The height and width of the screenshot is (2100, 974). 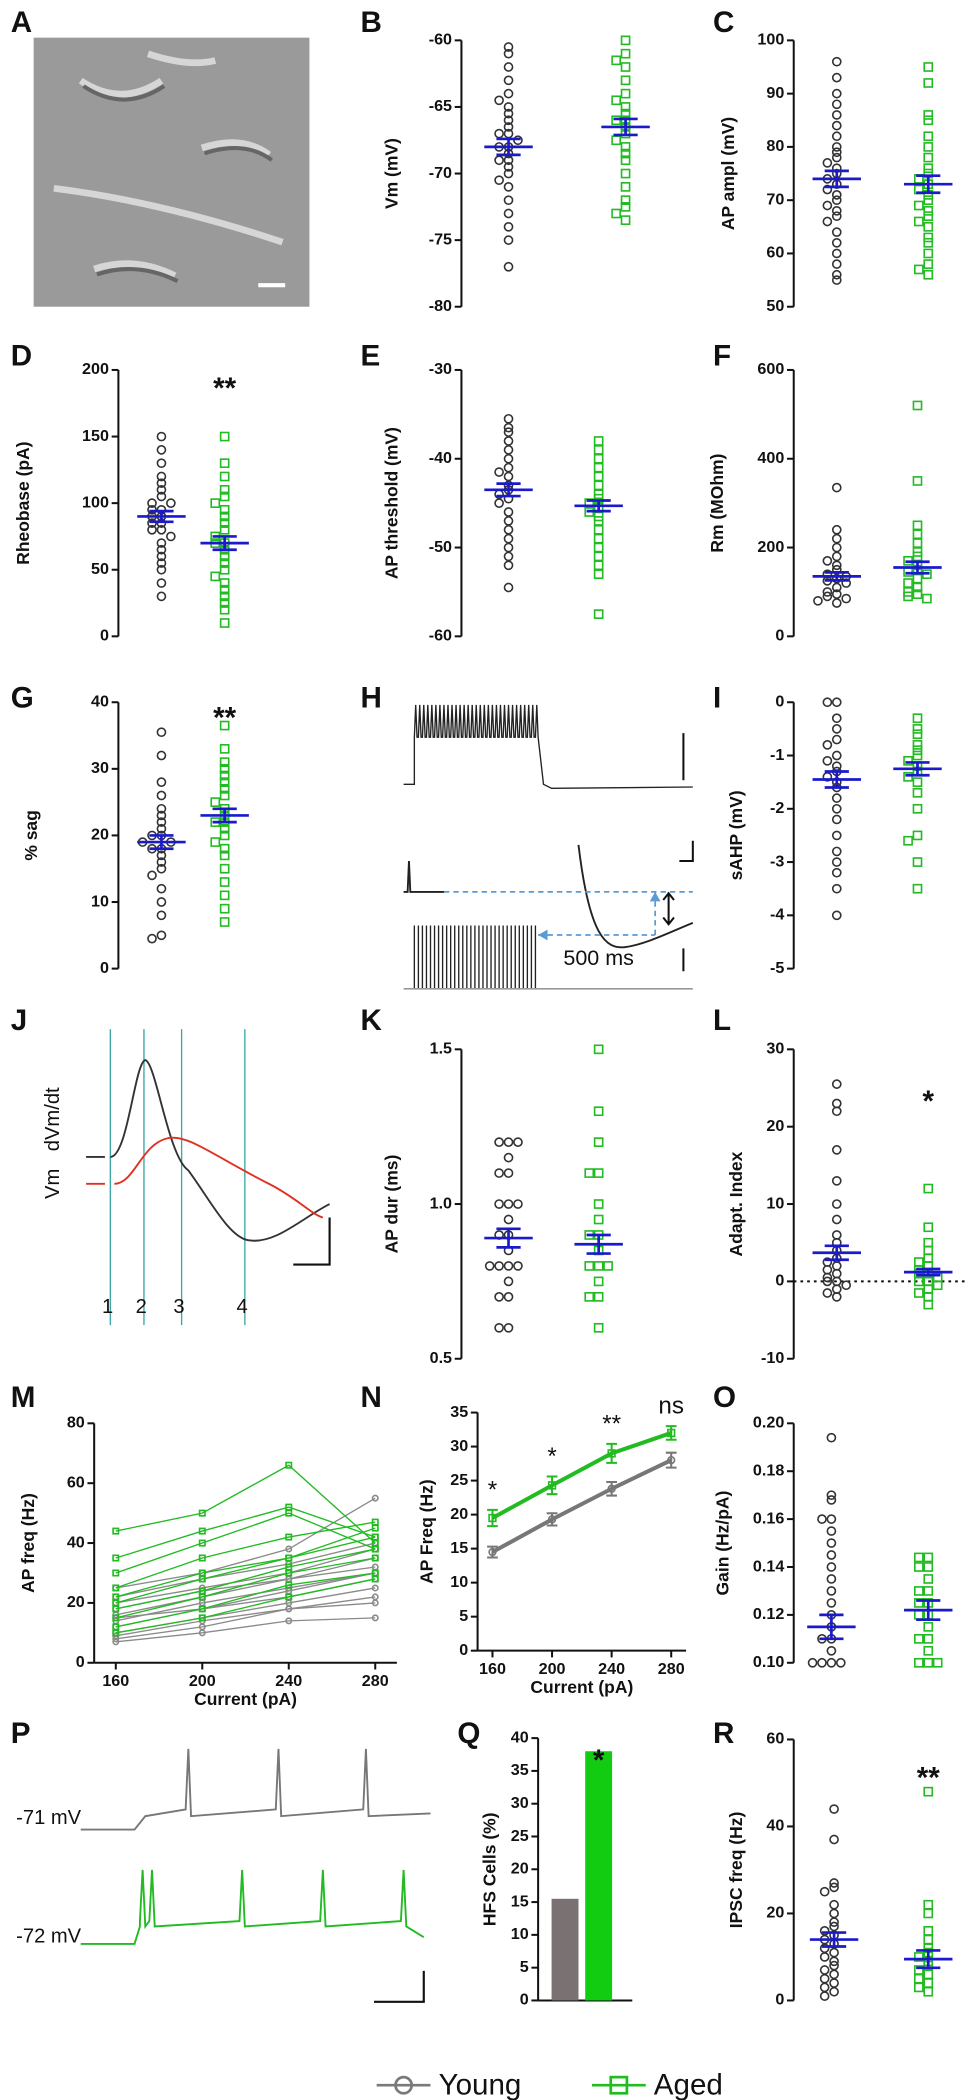 I want to click on series-line, so click(x=245, y=1543).